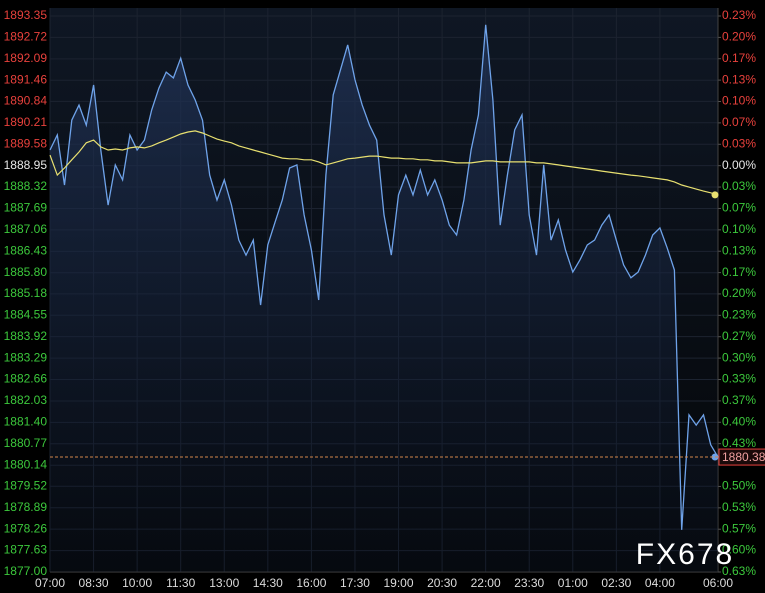  I want to click on watermark: FX678, so click(685, 554).